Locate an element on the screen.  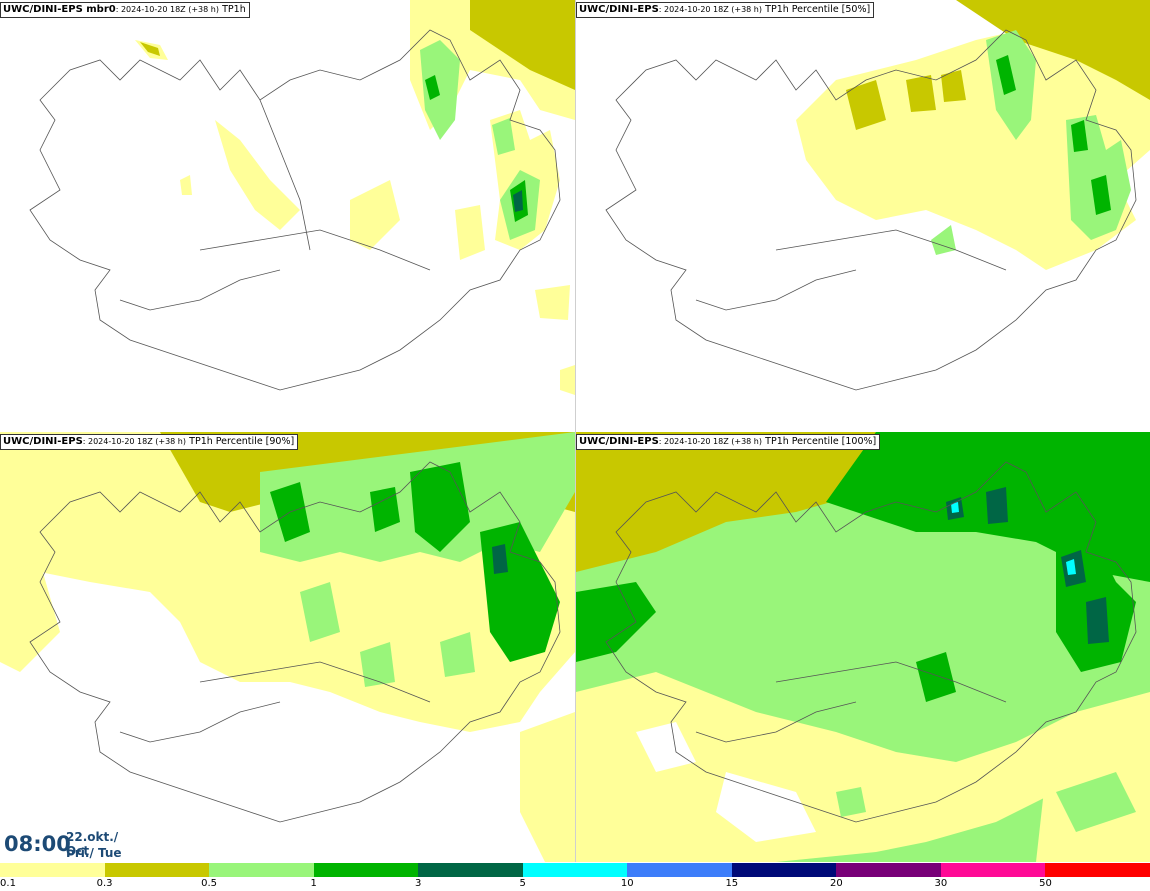
legend-tick-label: 30 is located at coordinates (941, 883).